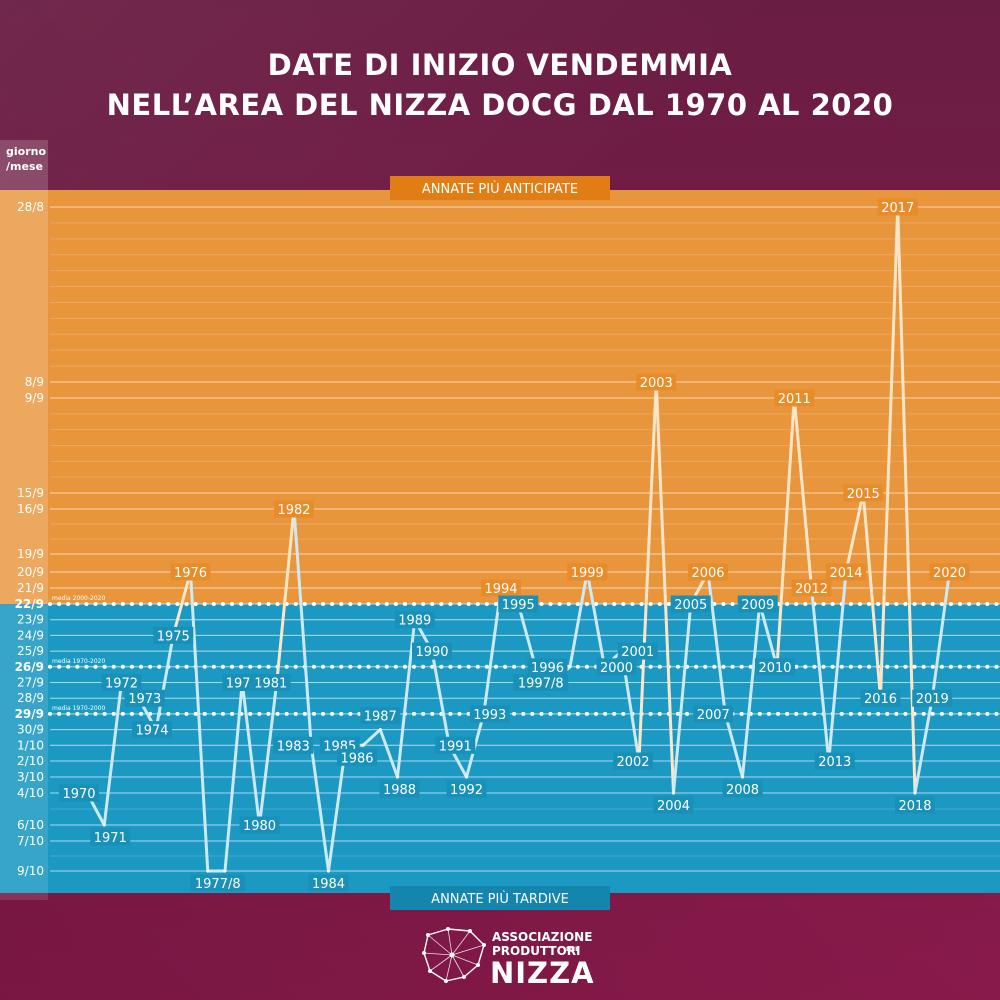 Image resolution: width=1000 pixels, height=1000 pixels. I want to click on reference-line-label: media 1970-2000, so click(78, 708).